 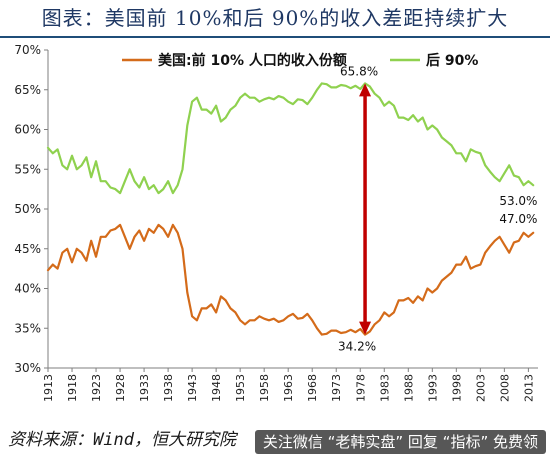 I want to click on x-tick-label: 1963, so click(x=288, y=388).